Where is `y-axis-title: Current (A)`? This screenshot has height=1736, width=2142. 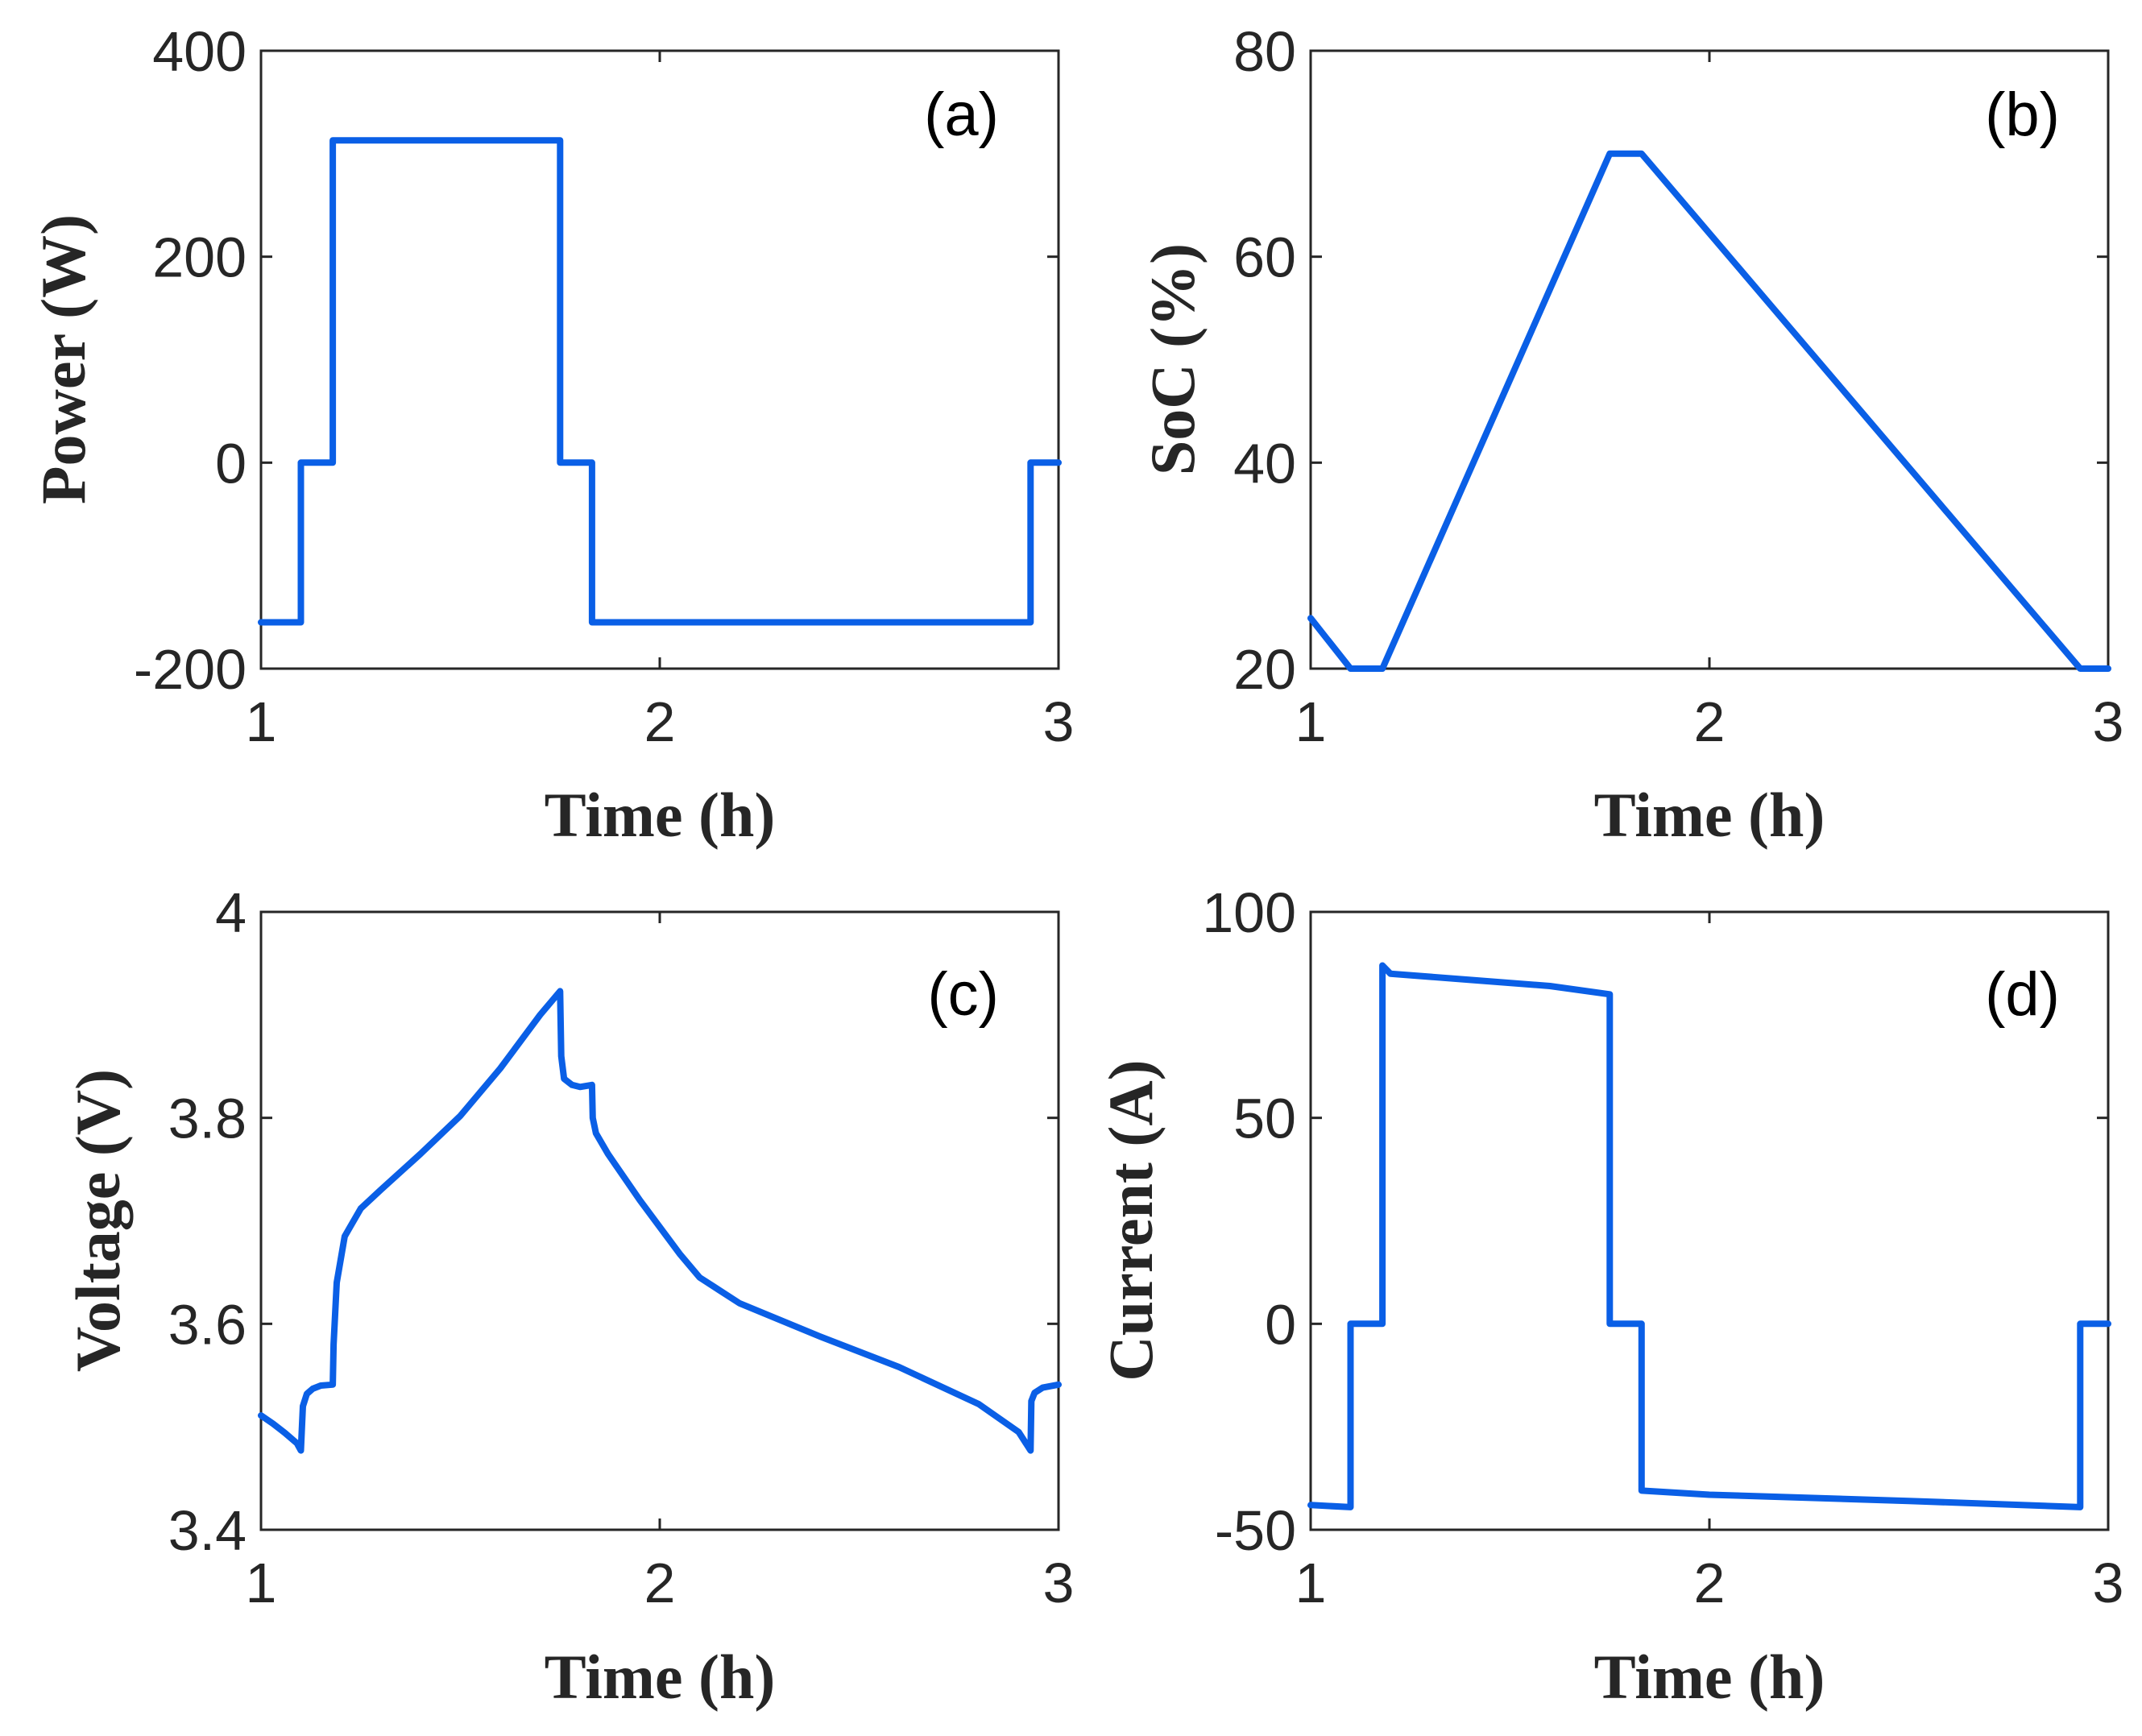
y-axis-title: Current (A) is located at coordinates (1131, 1220).